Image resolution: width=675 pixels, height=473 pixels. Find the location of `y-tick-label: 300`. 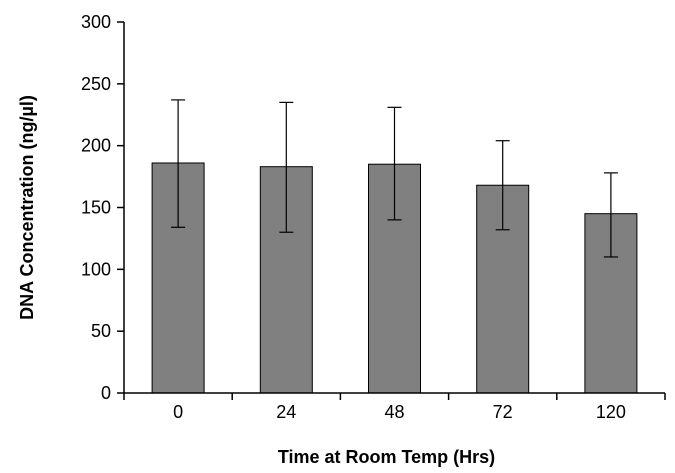

y-tick-label: 300 is located at coordinates (96, 22).